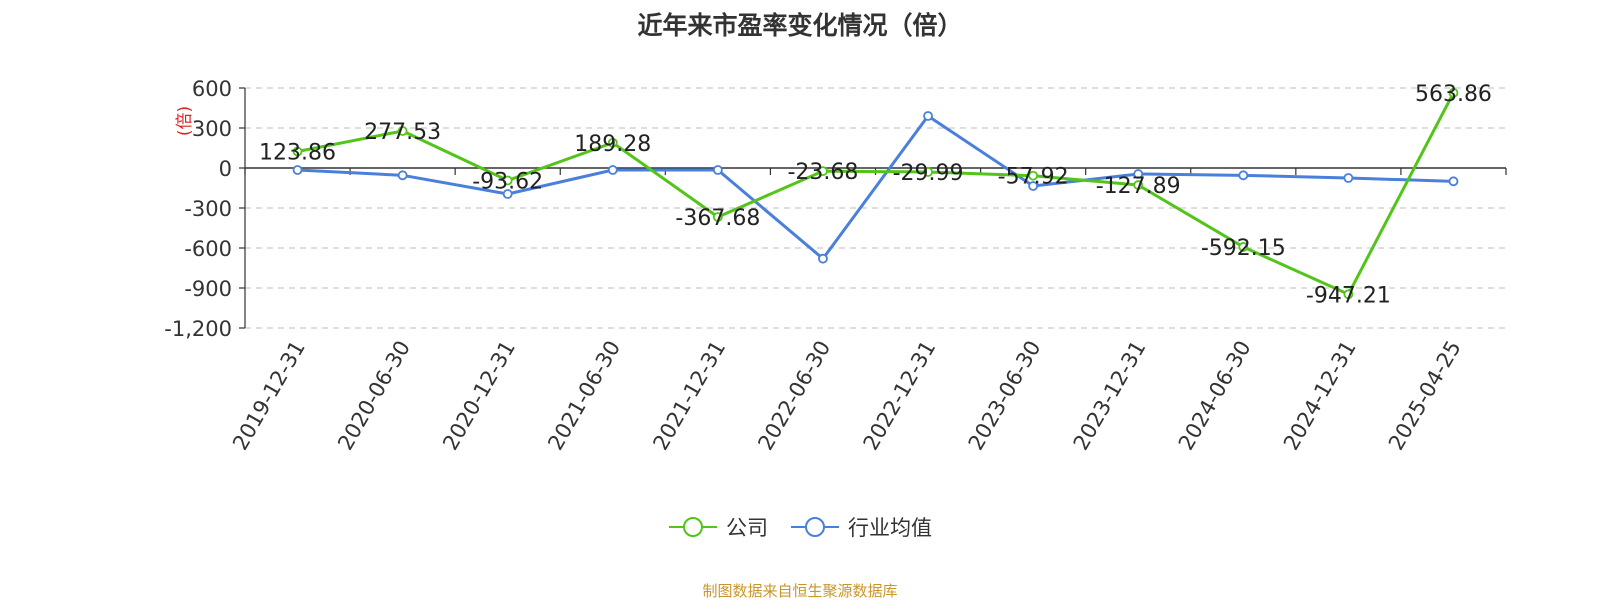  Describe the element at coordinates (800, 591) in the screenshot. I see `data-source-note: 制图数据来自恒生聚源数据库` at that location.